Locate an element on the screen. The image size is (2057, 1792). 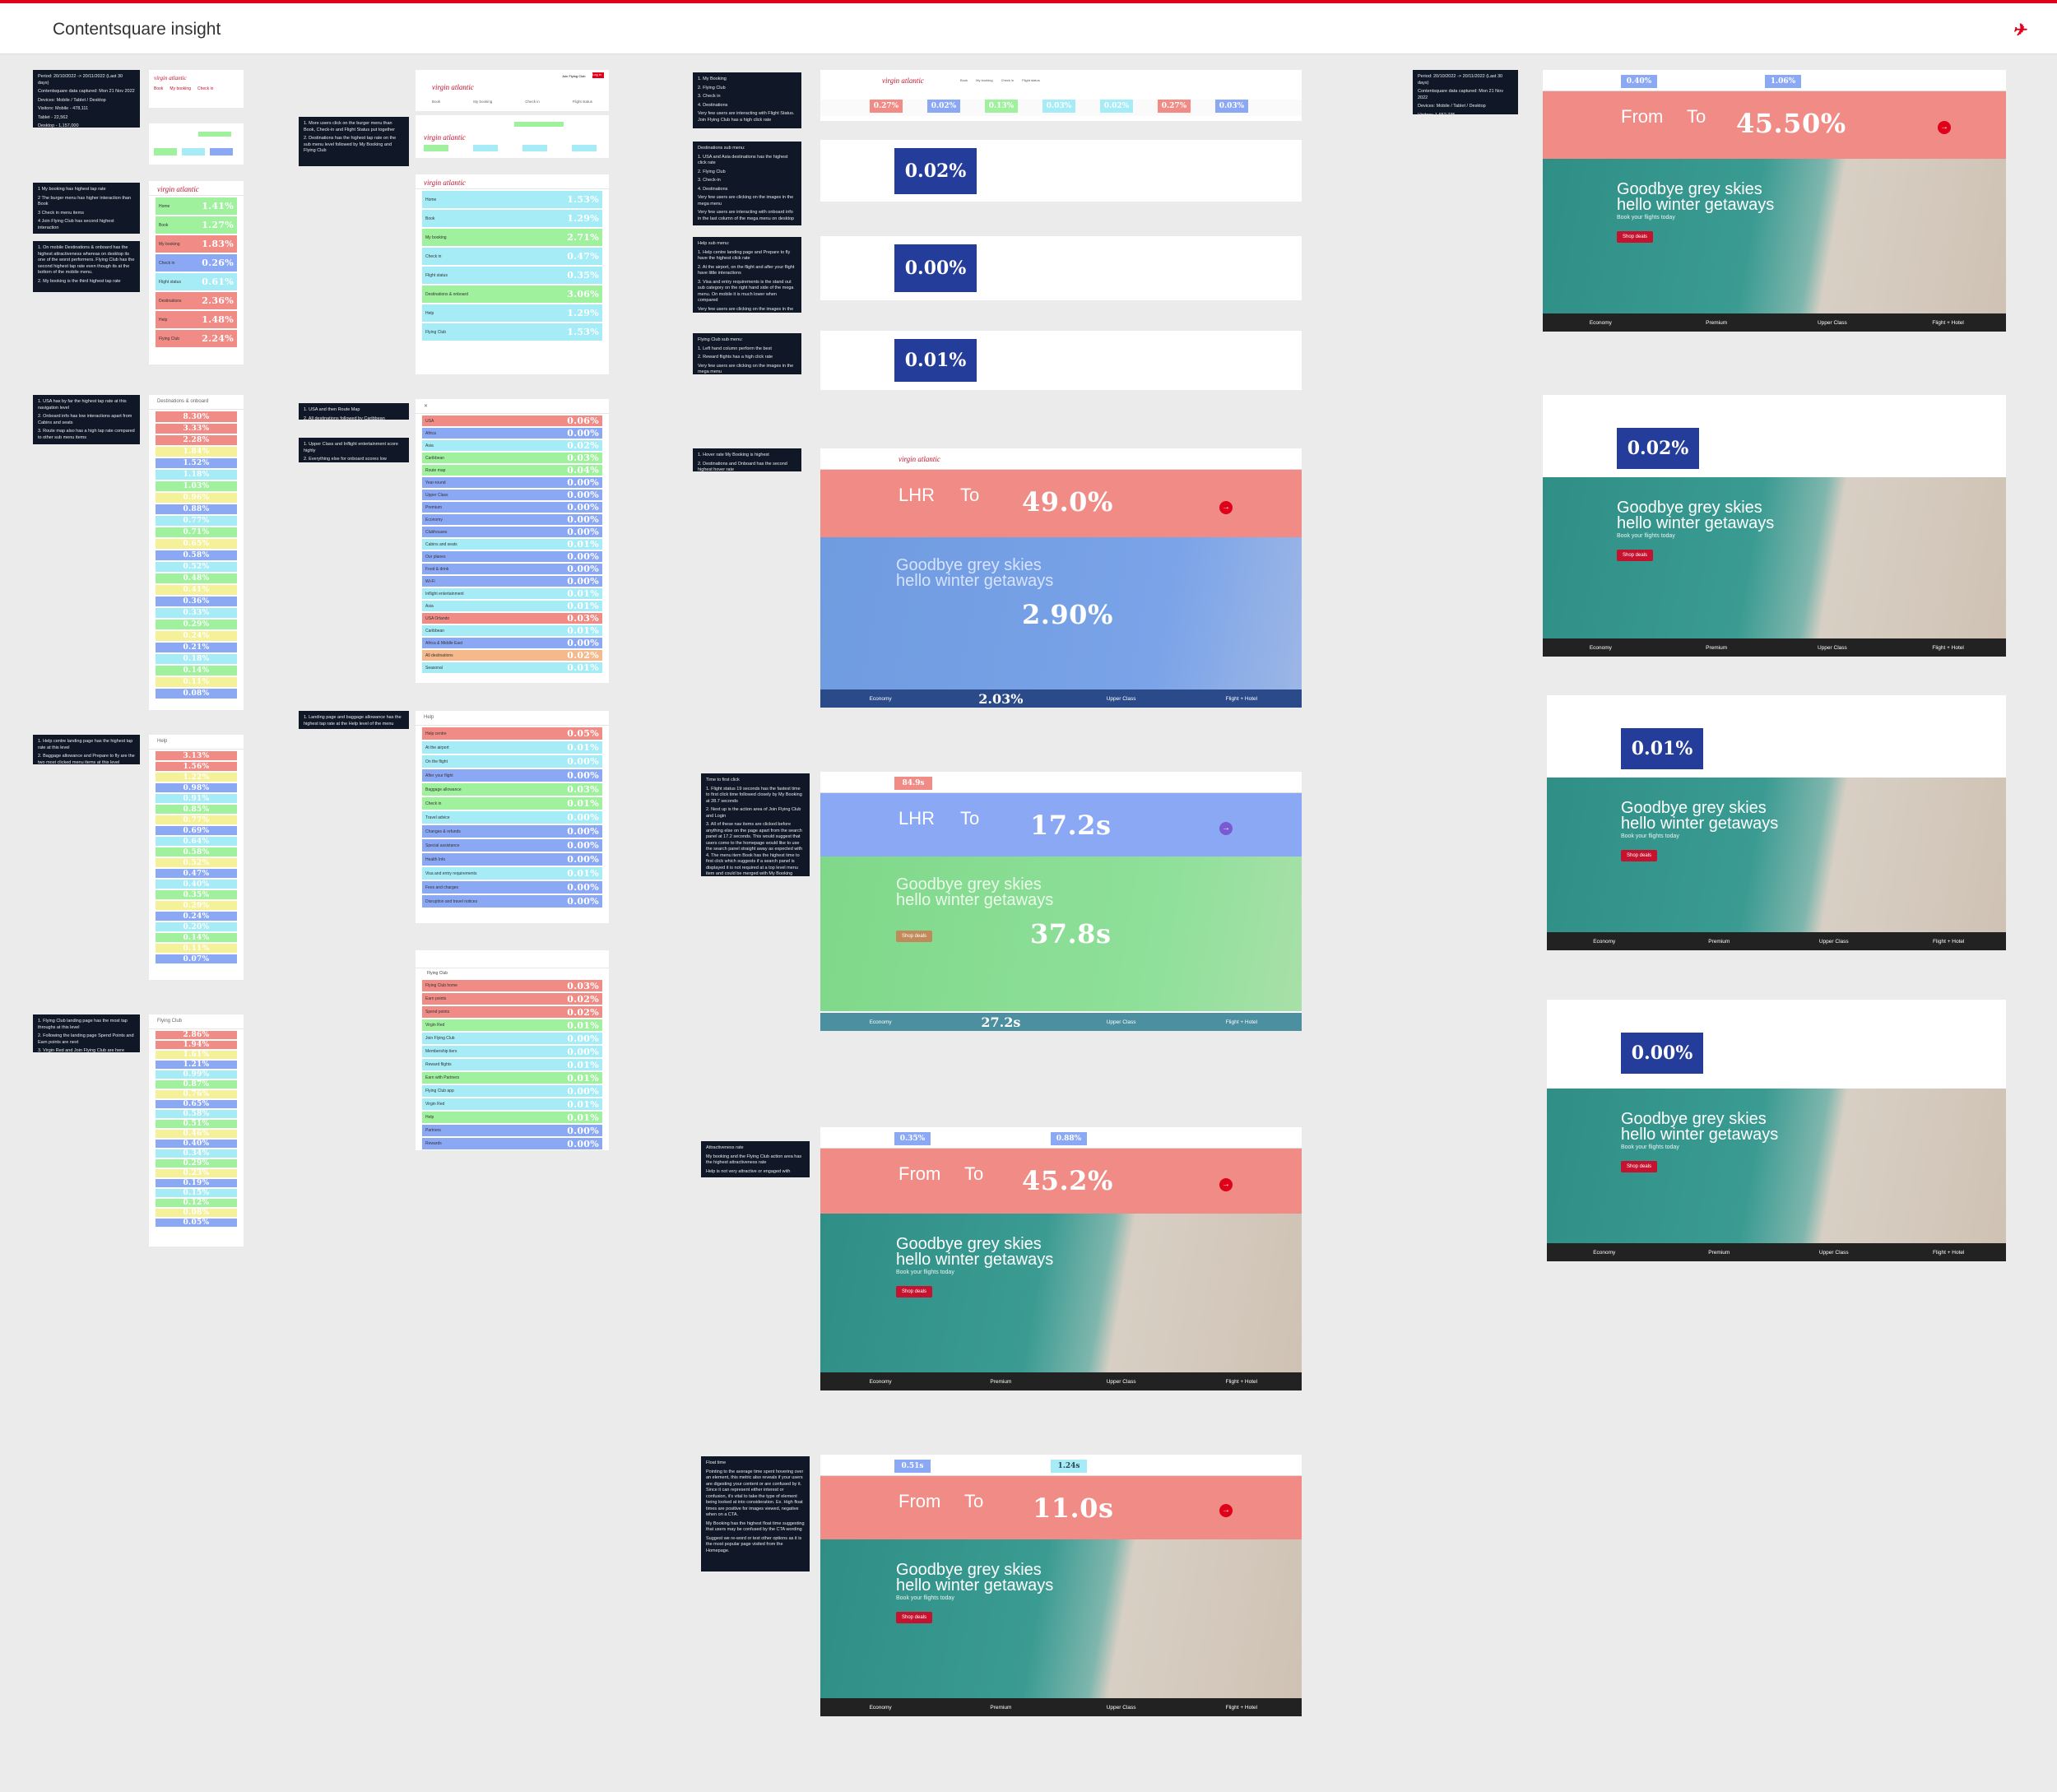
heatmap-row: 0.64% is located at coordinates (196, 841).